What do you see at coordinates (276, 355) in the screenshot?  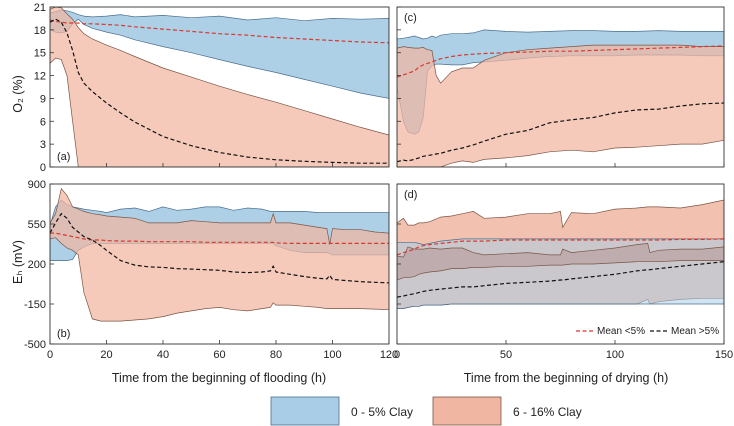 I see `x-tick-label-b: 80` at bounding box center [276, 355].